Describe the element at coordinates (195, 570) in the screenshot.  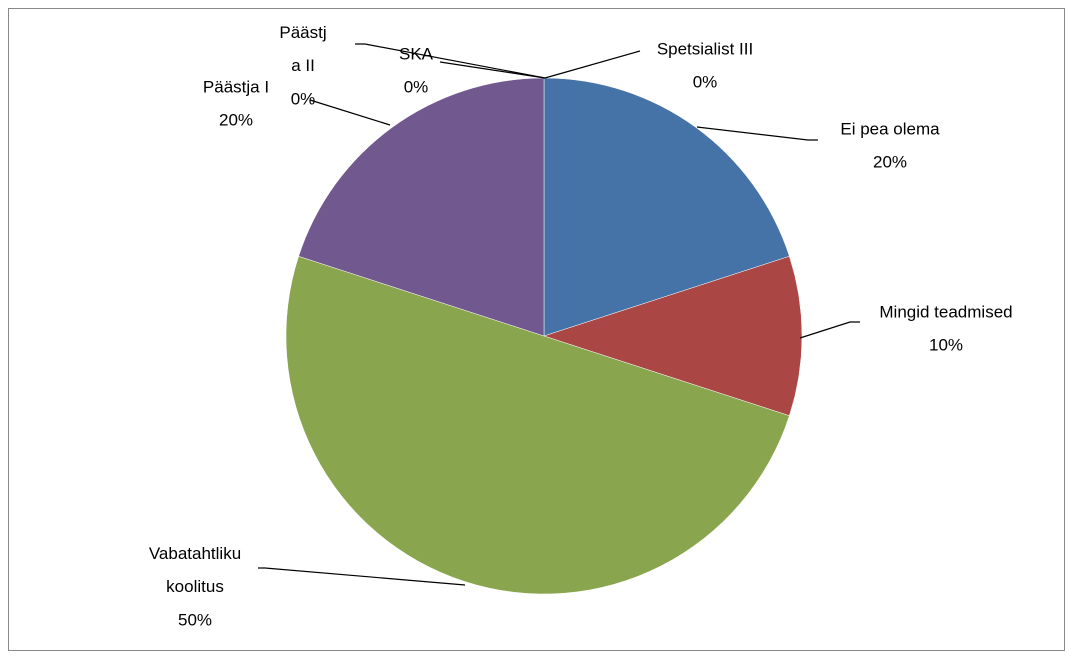
I see `category-label: Vabatahtliku koolitus` at that location.